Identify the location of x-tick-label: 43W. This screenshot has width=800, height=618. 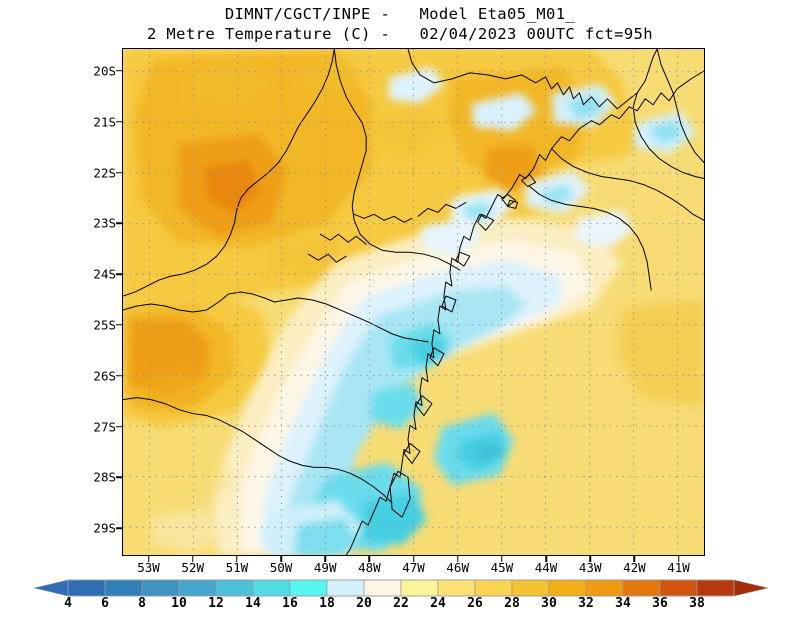
(590, 567).